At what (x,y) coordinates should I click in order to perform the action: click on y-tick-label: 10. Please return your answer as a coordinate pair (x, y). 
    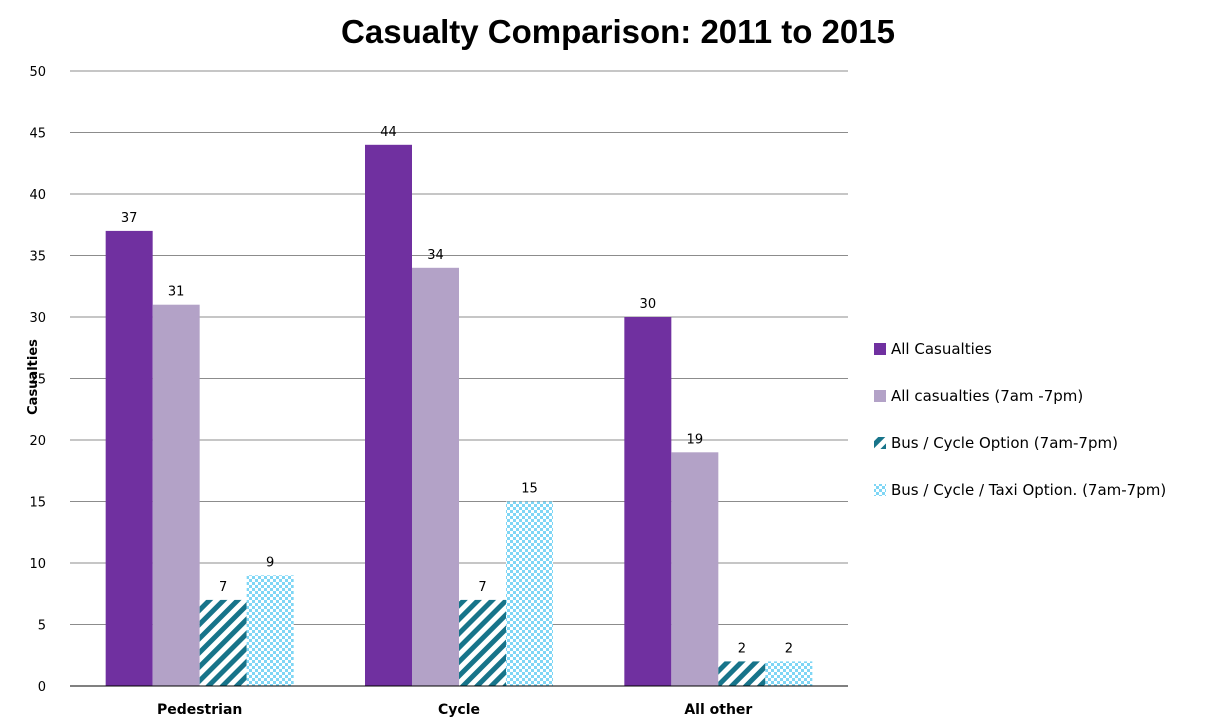
    Looking at the image, I should click on (37, 564).